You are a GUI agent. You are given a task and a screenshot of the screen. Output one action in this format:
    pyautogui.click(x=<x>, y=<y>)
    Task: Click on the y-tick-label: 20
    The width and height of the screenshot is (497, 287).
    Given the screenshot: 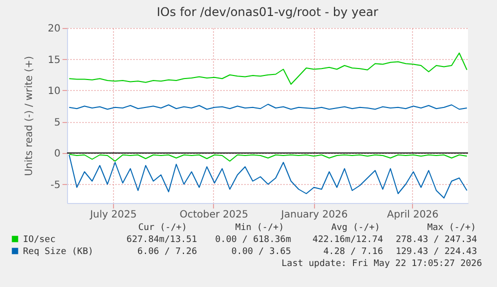 What is the action you would take?
    pyautogui.click(x=54, y=29)
    